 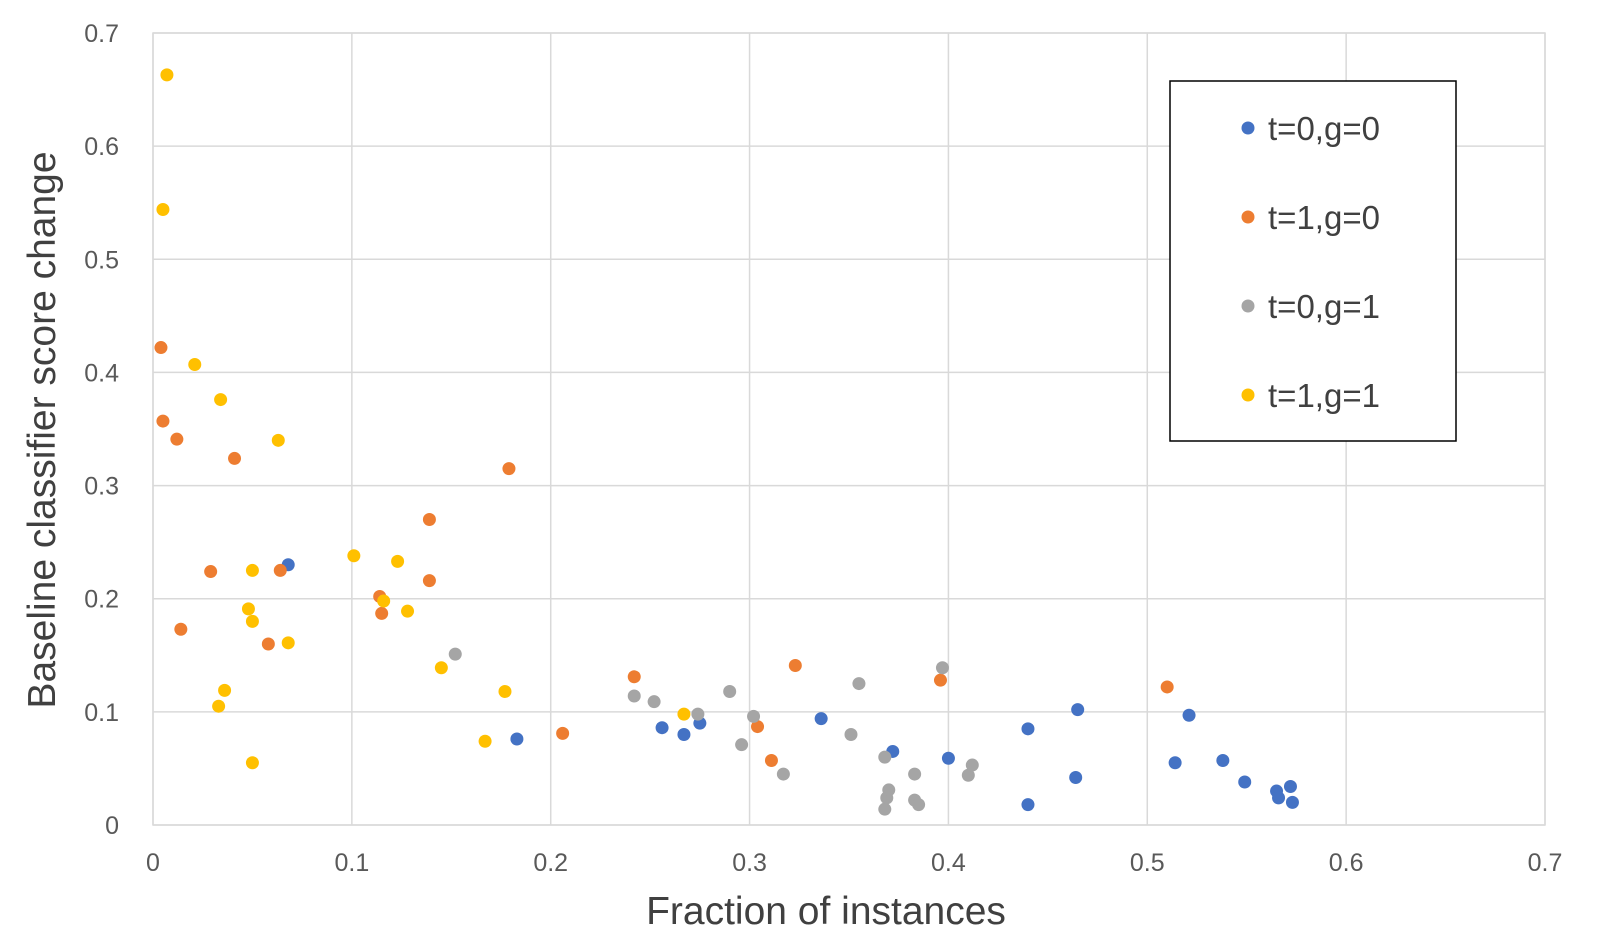 I want to click on x-axis-tick-labels: 0 0.1 0.2 0.3 0.4 0.5 0.6 0.7, so click(x=854, y=863).